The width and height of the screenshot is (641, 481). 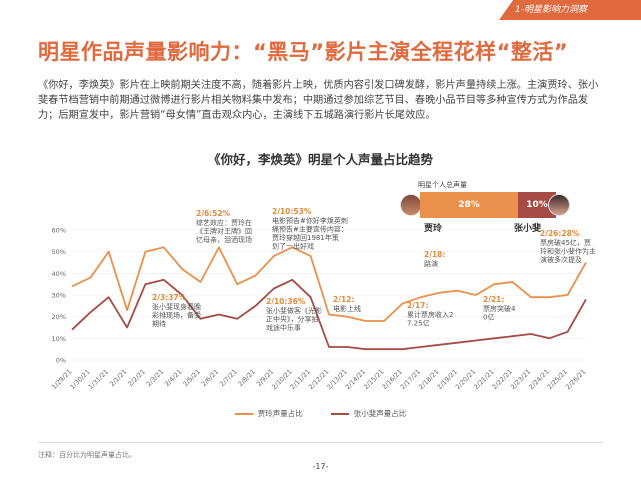 I want to click on y-tick-label: 30%, so click(x=59, y=296).